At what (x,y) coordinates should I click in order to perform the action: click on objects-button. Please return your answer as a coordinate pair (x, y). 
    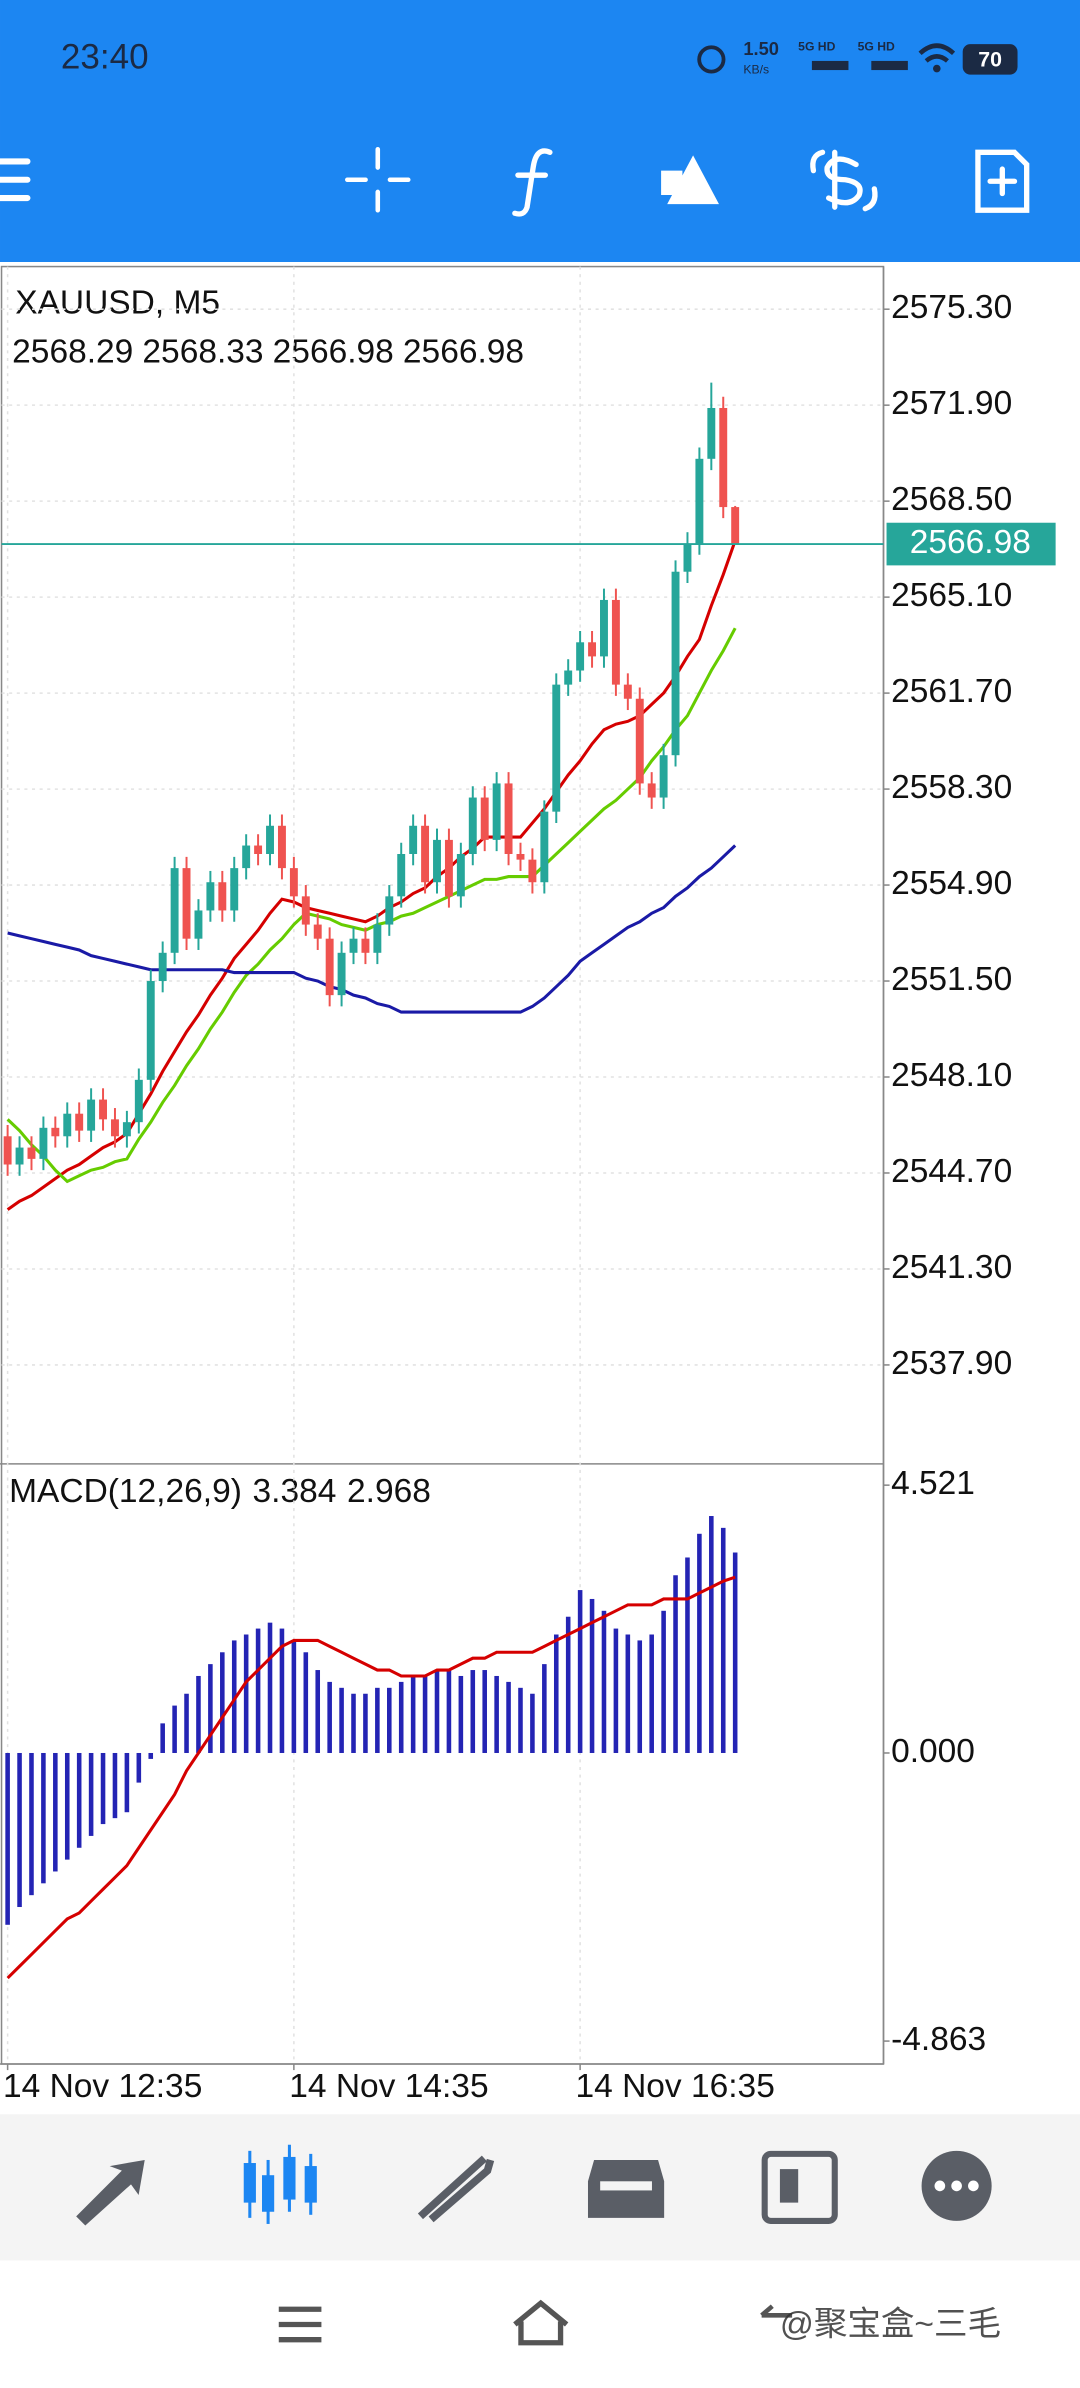
    Looking at the image, I should click on (690, 180).